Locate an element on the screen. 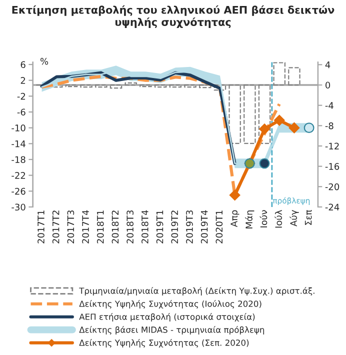 The width and height of the screenshot is (346, 355). x-tick-label: Ιούλ is located at coordinates (278, 219).